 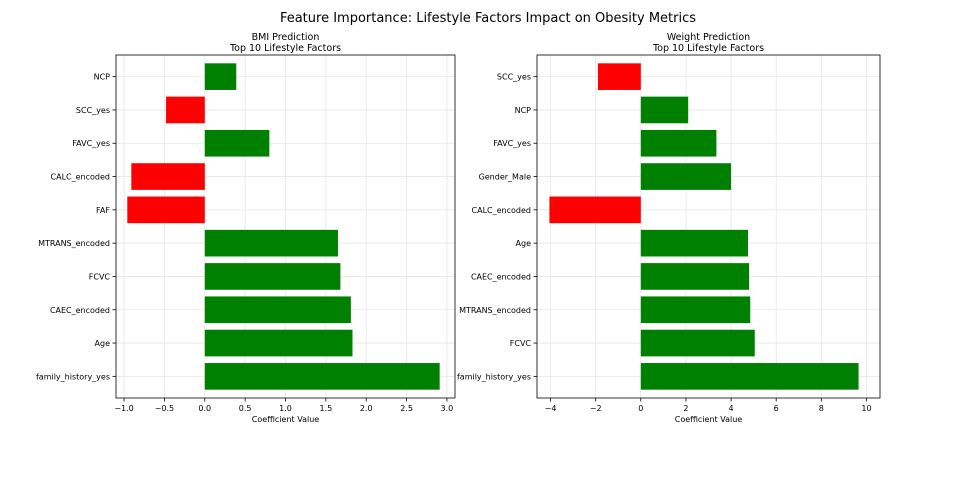 I want to click on bmi-bar-fcvc, so click(x=272, y=276).